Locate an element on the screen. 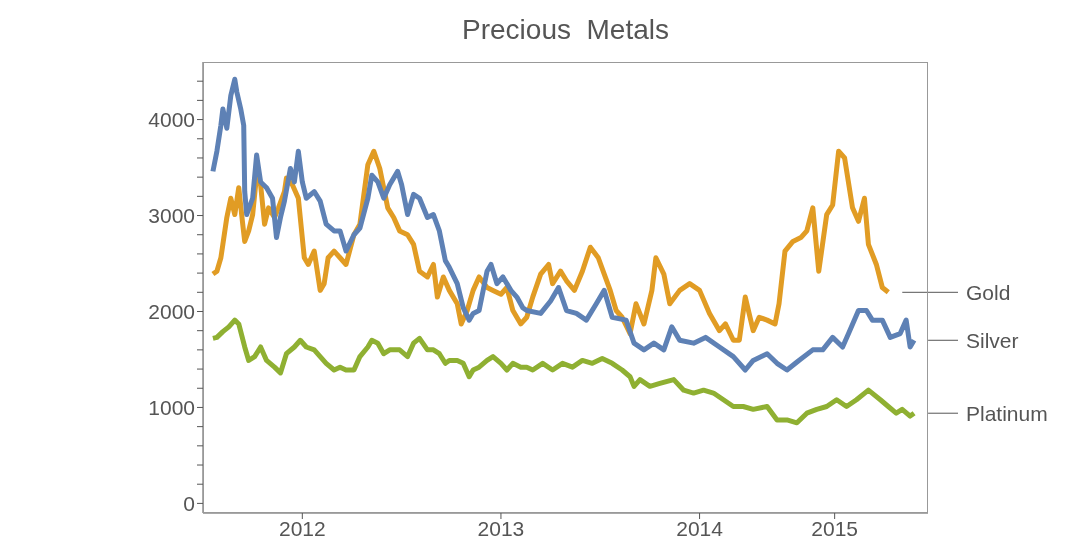 The width and height of the screenshot is (1070, 553). text: Gold is located at coordinates (988, 292).